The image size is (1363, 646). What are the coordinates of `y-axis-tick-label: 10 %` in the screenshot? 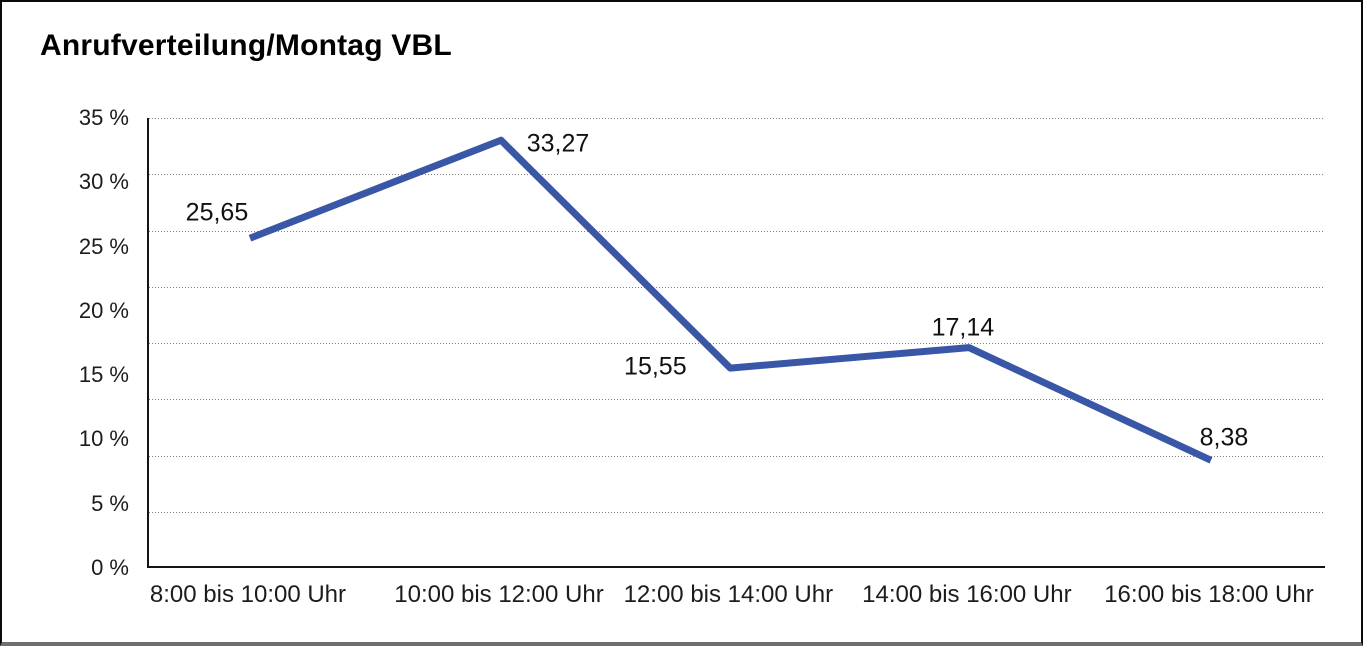 It's located at (103, 439).